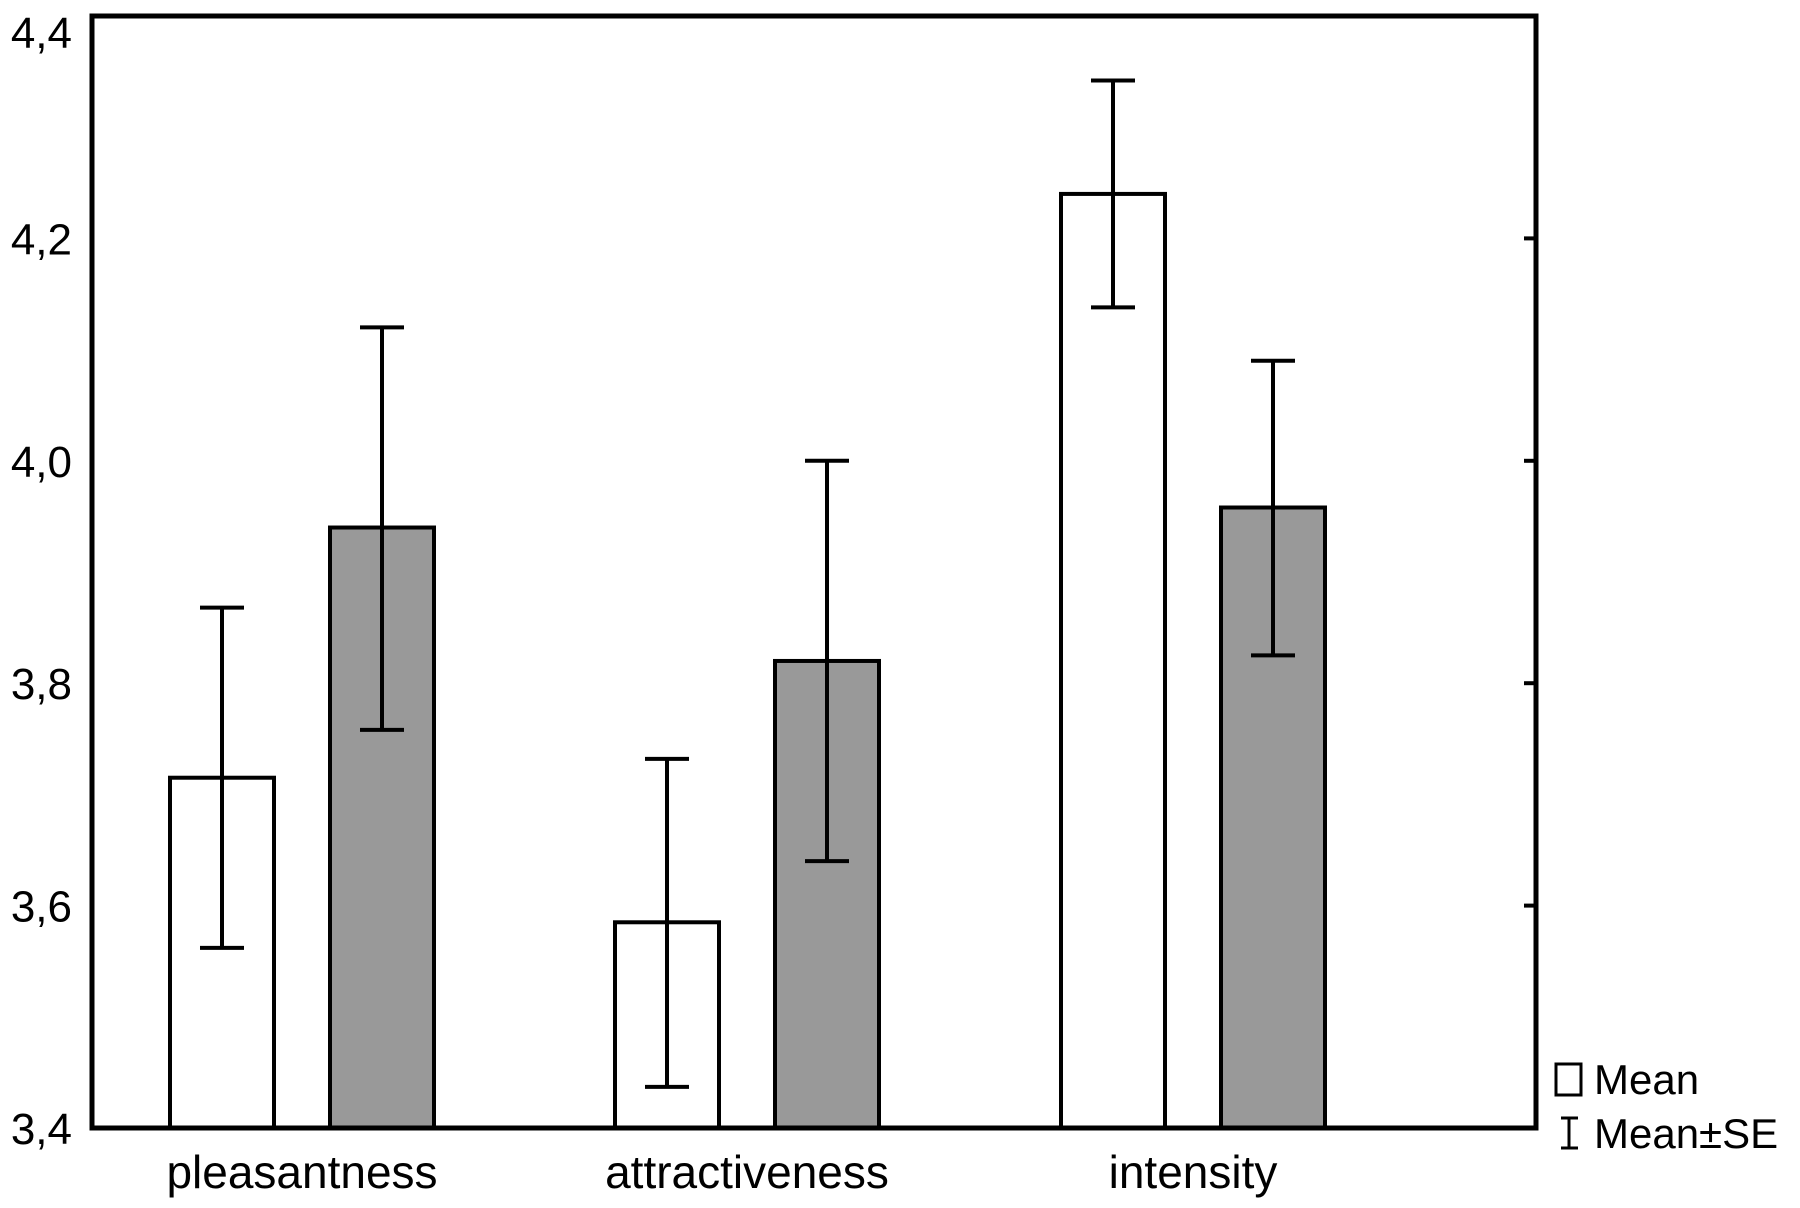 This screenshot has width=1800, height=1208. What do you see at coordinates (1646, 1079) in the screenshot?
I see `legend-mean-label: Mean` at bounding box center [1646, 1079].